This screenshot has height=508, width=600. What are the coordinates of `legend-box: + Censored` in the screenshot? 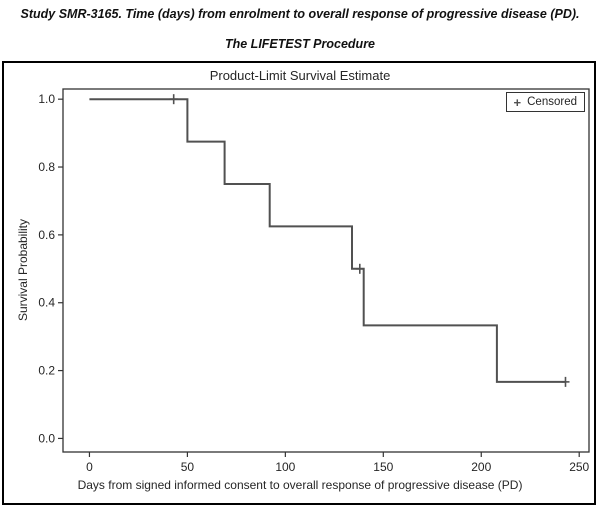 It's located at (545, 102).